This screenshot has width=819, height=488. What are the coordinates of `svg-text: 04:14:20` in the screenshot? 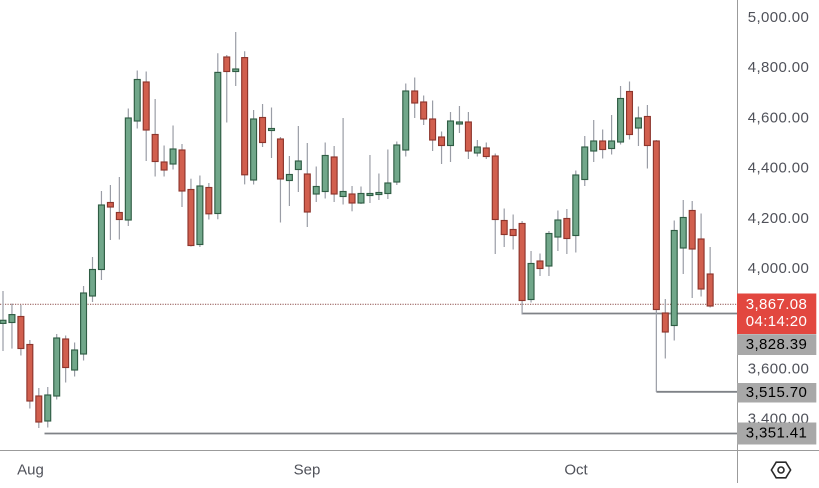 It's located at (777, 321).